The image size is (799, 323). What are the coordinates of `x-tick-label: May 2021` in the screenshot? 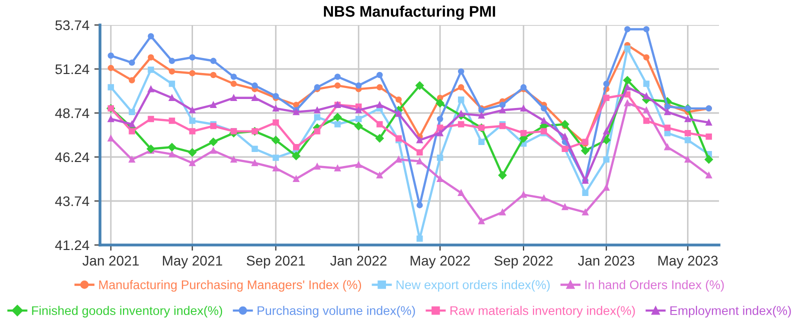 It's located at (192, 262).